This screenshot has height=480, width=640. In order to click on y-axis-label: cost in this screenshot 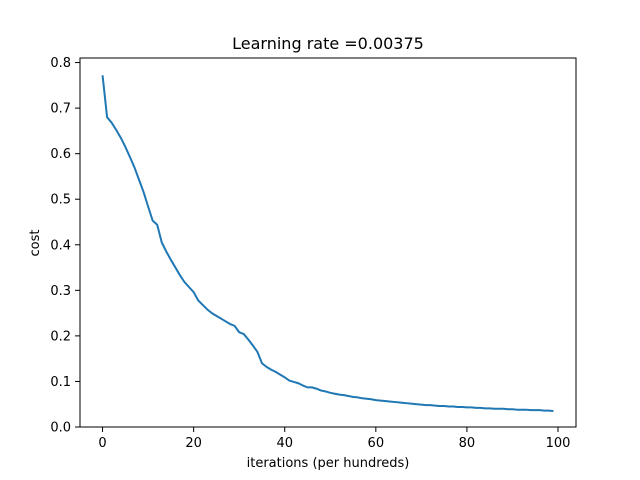, I will do `click(35, 243)`.